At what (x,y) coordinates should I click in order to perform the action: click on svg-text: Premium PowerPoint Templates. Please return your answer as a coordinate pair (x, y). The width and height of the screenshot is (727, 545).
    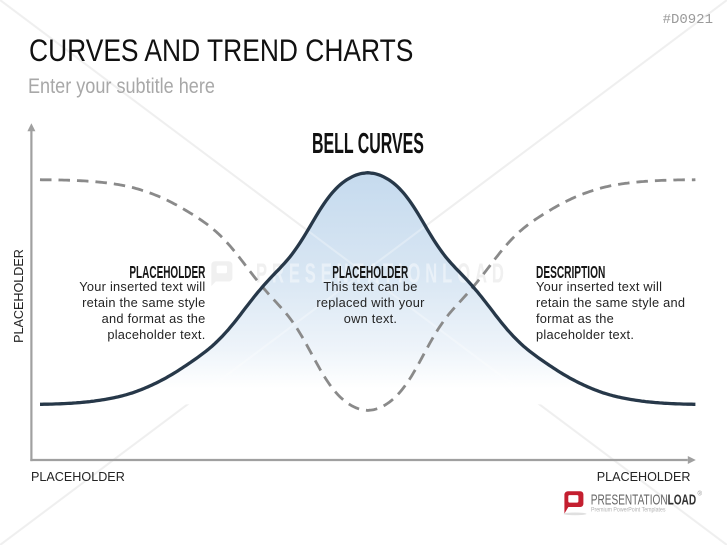
    Looking at the image, I should click on (628, 510).